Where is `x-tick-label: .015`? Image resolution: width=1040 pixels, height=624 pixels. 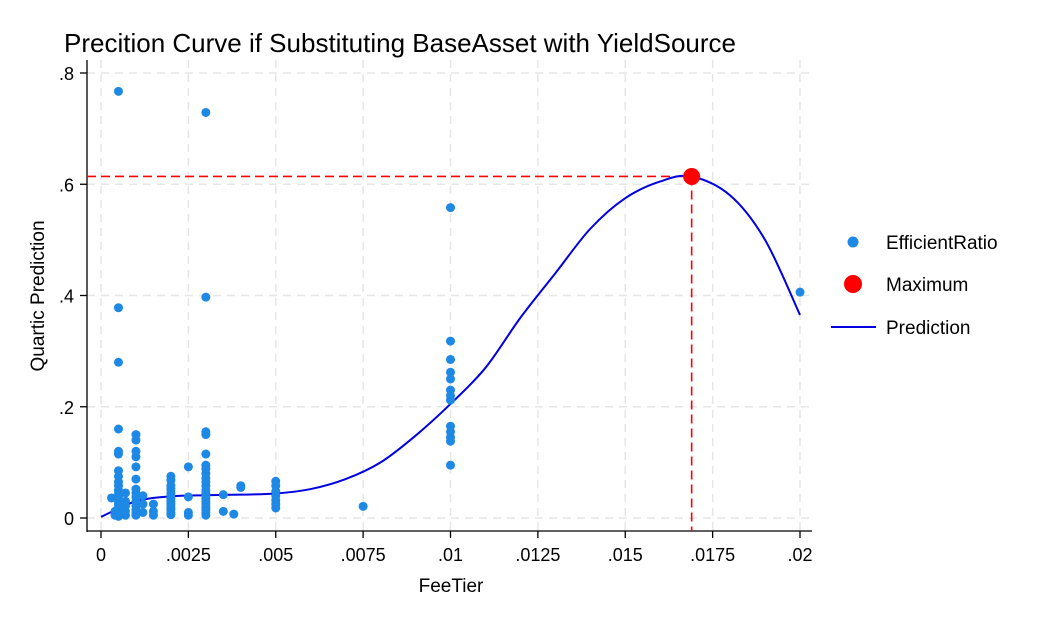 x-tick-label: .015 is located at coordinates (625, 555).